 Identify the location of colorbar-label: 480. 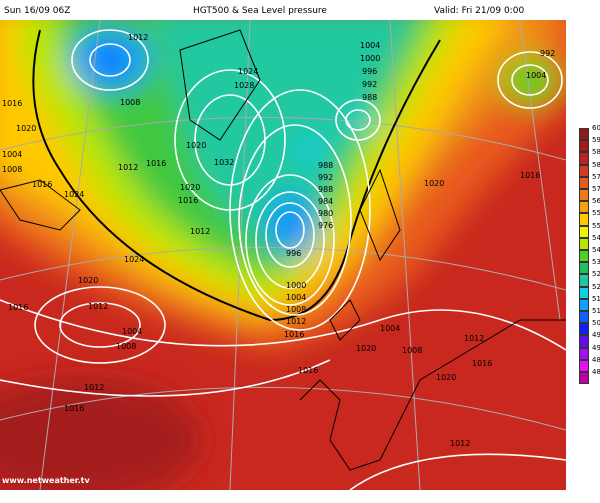
(596, 372).